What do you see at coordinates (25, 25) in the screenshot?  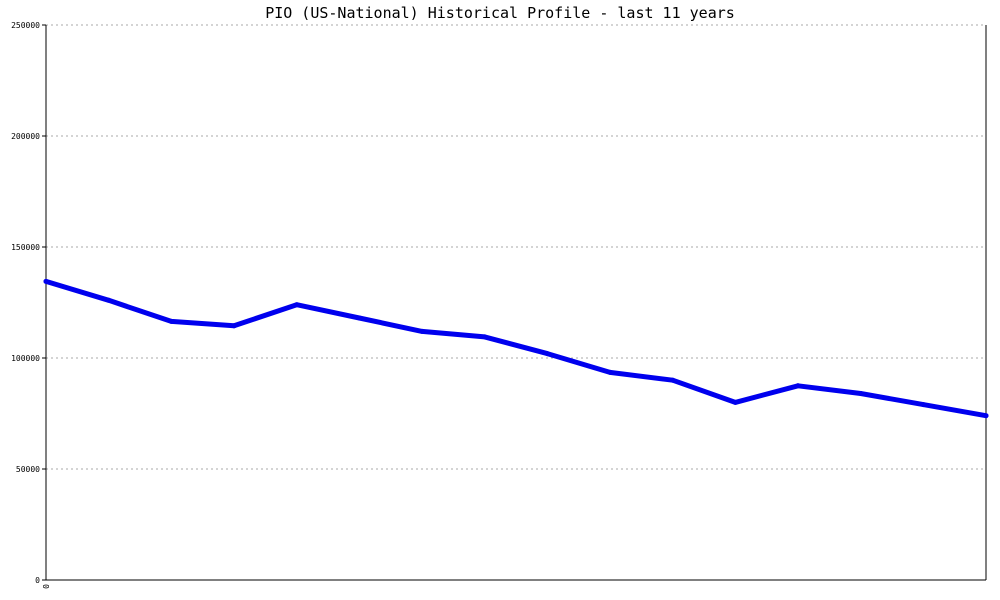 I see `y-tick-label: 250000` at bounding box center [25, 25].